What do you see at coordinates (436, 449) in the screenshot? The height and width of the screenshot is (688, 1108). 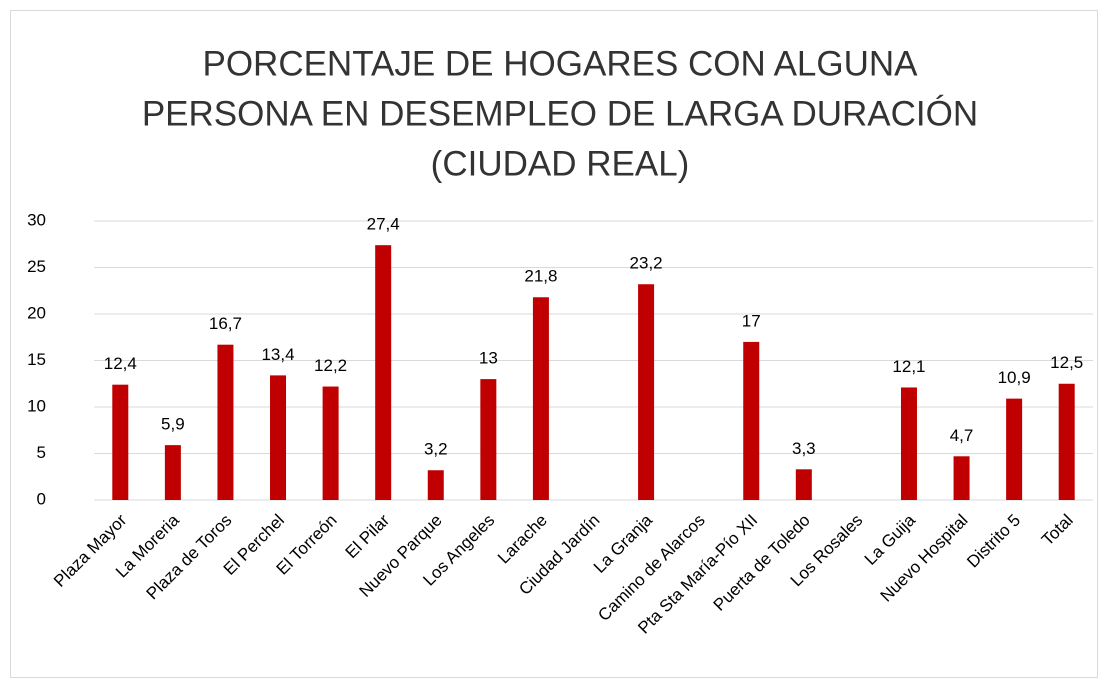 I see `value-label: 3,2` at bounding box center [436, 449].